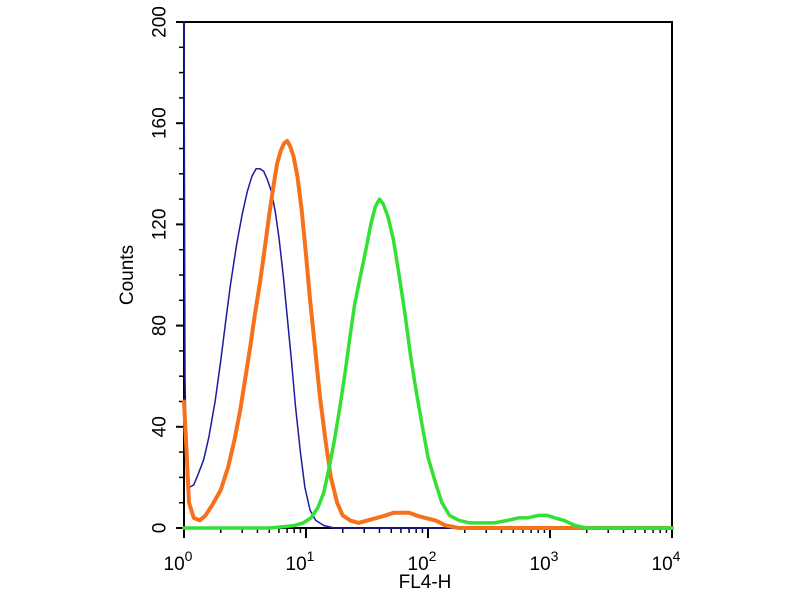 This screenshot has width=800, height=600. What do you see at coordinates (160, 225) in the screenshot?
I see `y-tick-label: 120` at bounding box center [160, 225].